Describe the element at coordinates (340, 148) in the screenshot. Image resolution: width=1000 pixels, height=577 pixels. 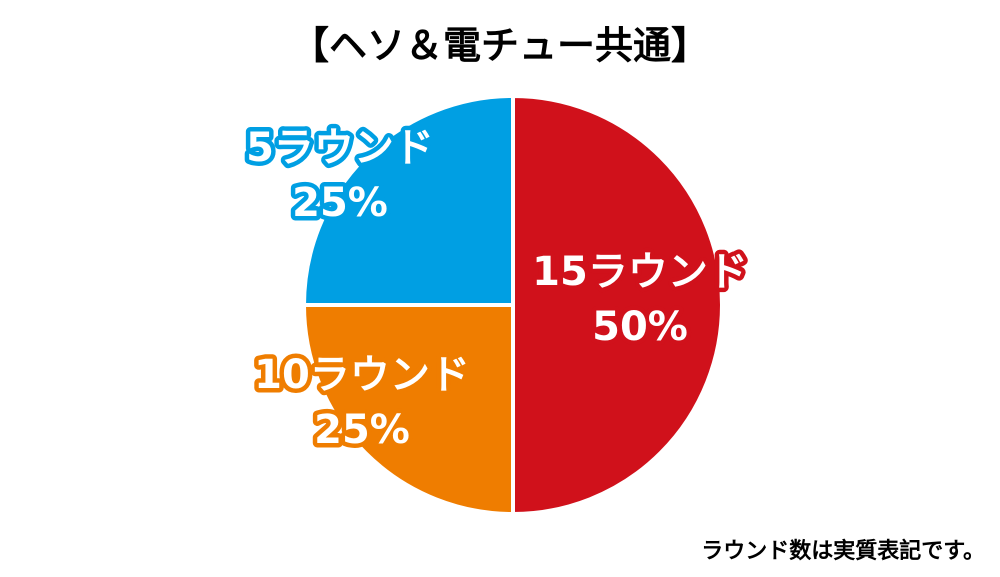
I see `slice-label: 5ラウンド` at that location.